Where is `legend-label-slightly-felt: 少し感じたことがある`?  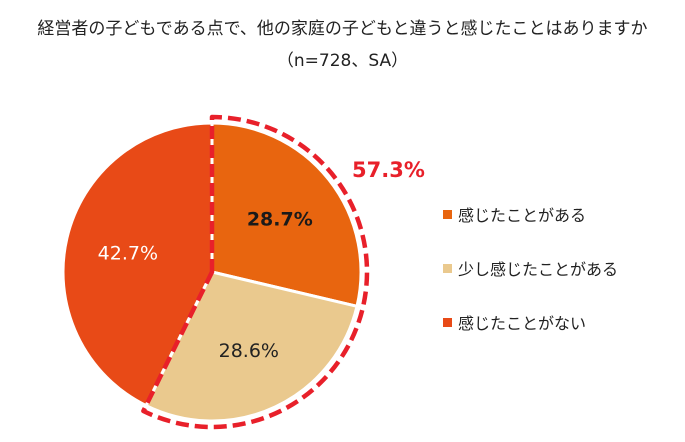
legend-label-slightly-felt: 少し感じたことがある is located at coordinates (538, 269).